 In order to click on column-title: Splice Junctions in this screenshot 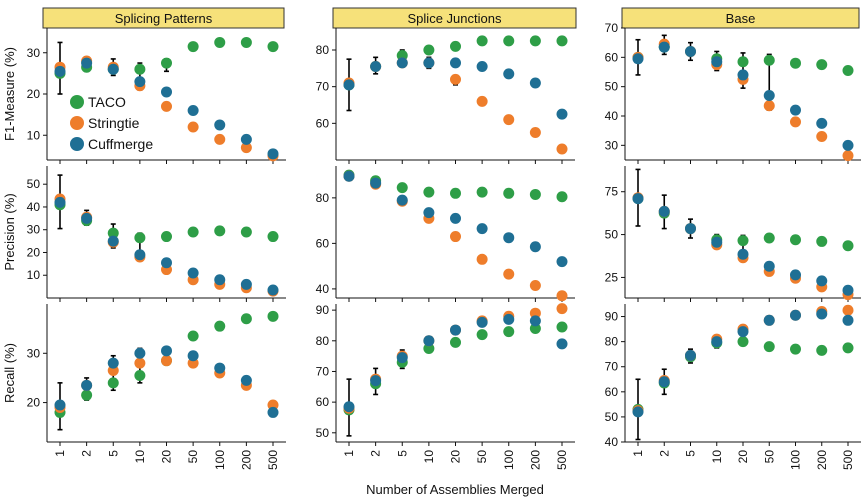, I will do `click(455, 18)`.